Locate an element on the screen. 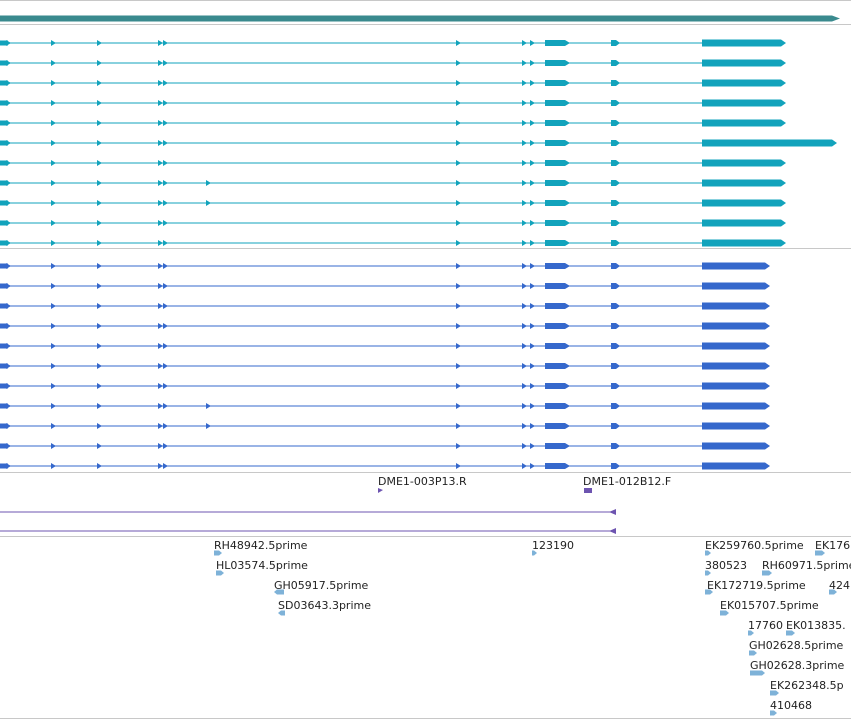 The image size is (851, 720). est-feature: EK176 is located at coordinates (832, 547).